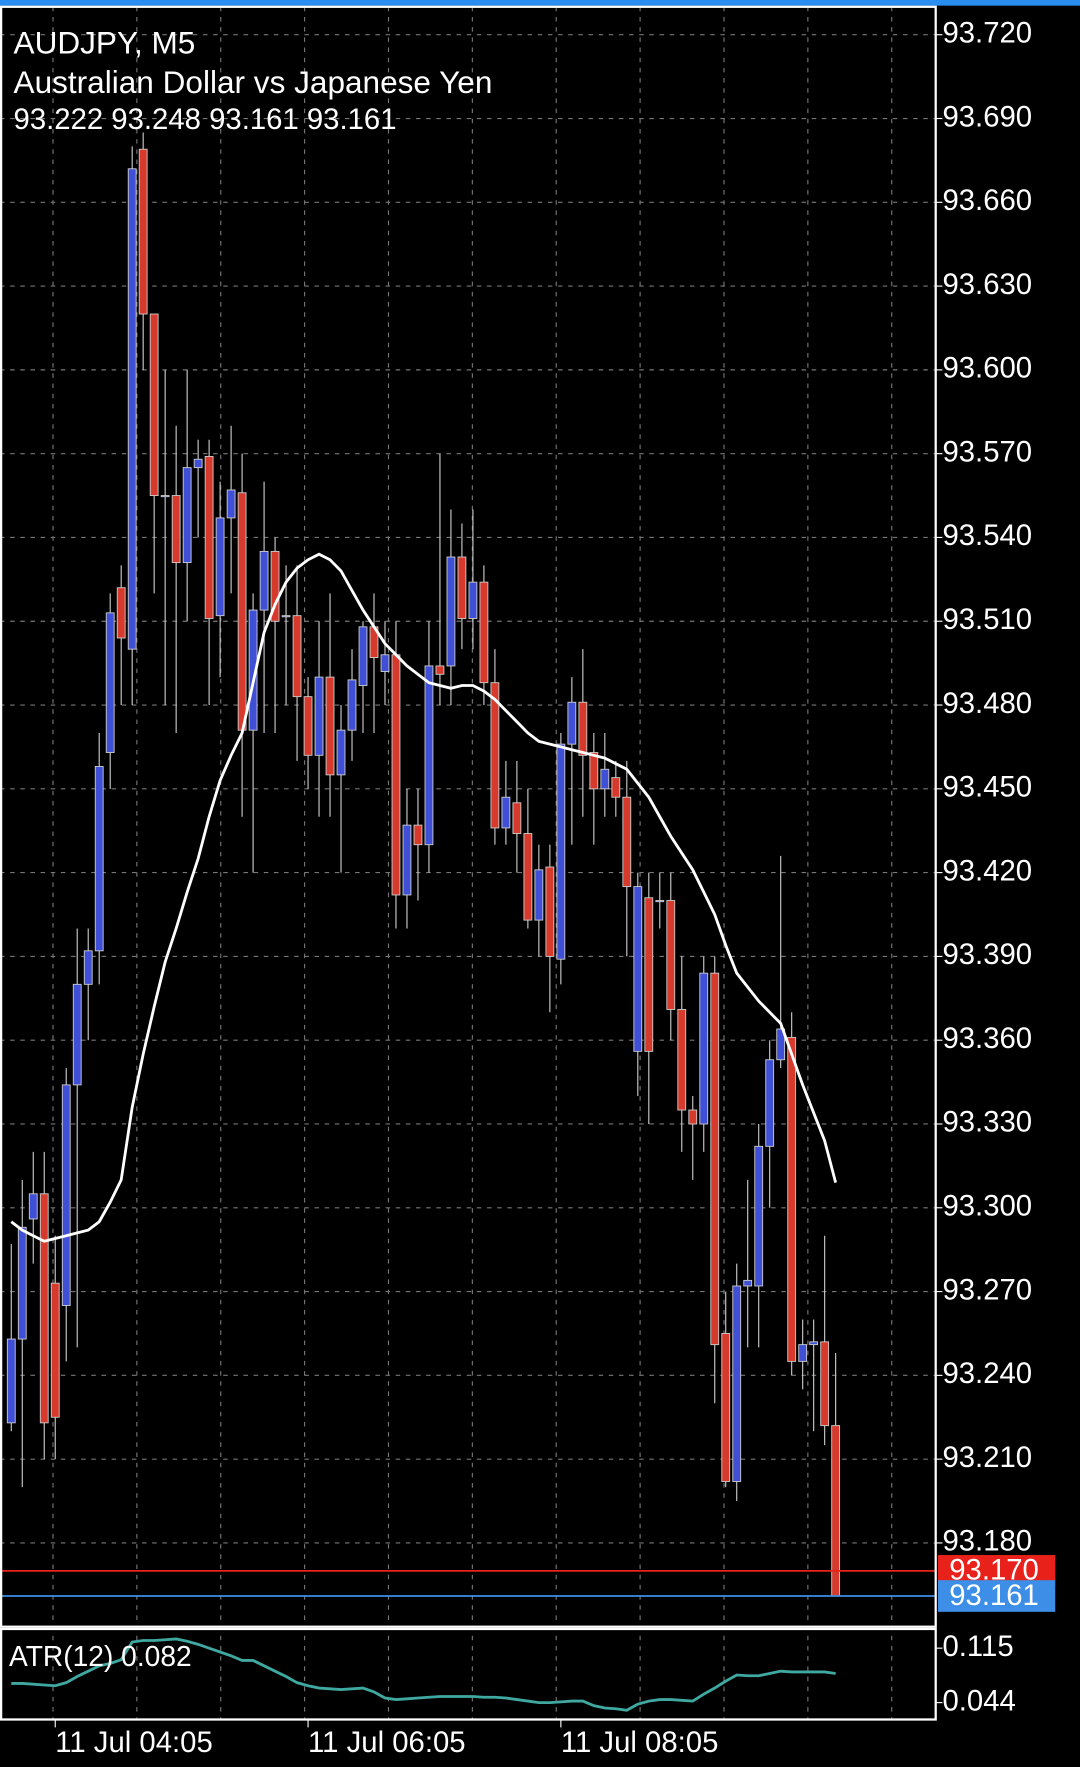 This screenshot has width=1080, height=1767. What do you see at coordinates (987, 1122) in the screenshot?
I see `y-tick-label: 93.330` at bounding box center [987, 1122].